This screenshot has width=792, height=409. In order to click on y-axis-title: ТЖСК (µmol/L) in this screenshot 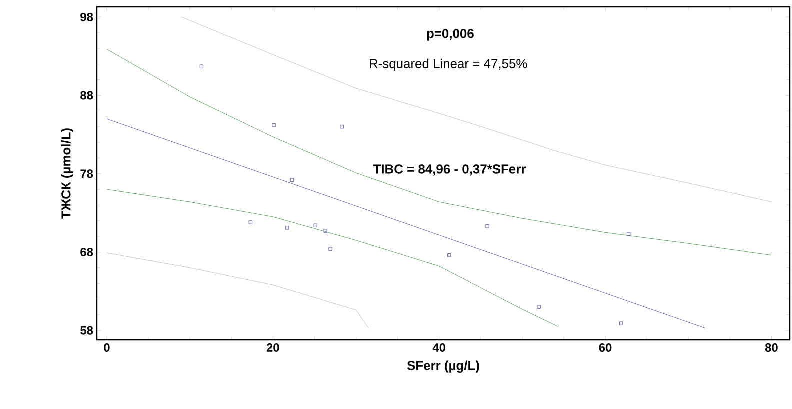, I will do `click(67, 173)`.